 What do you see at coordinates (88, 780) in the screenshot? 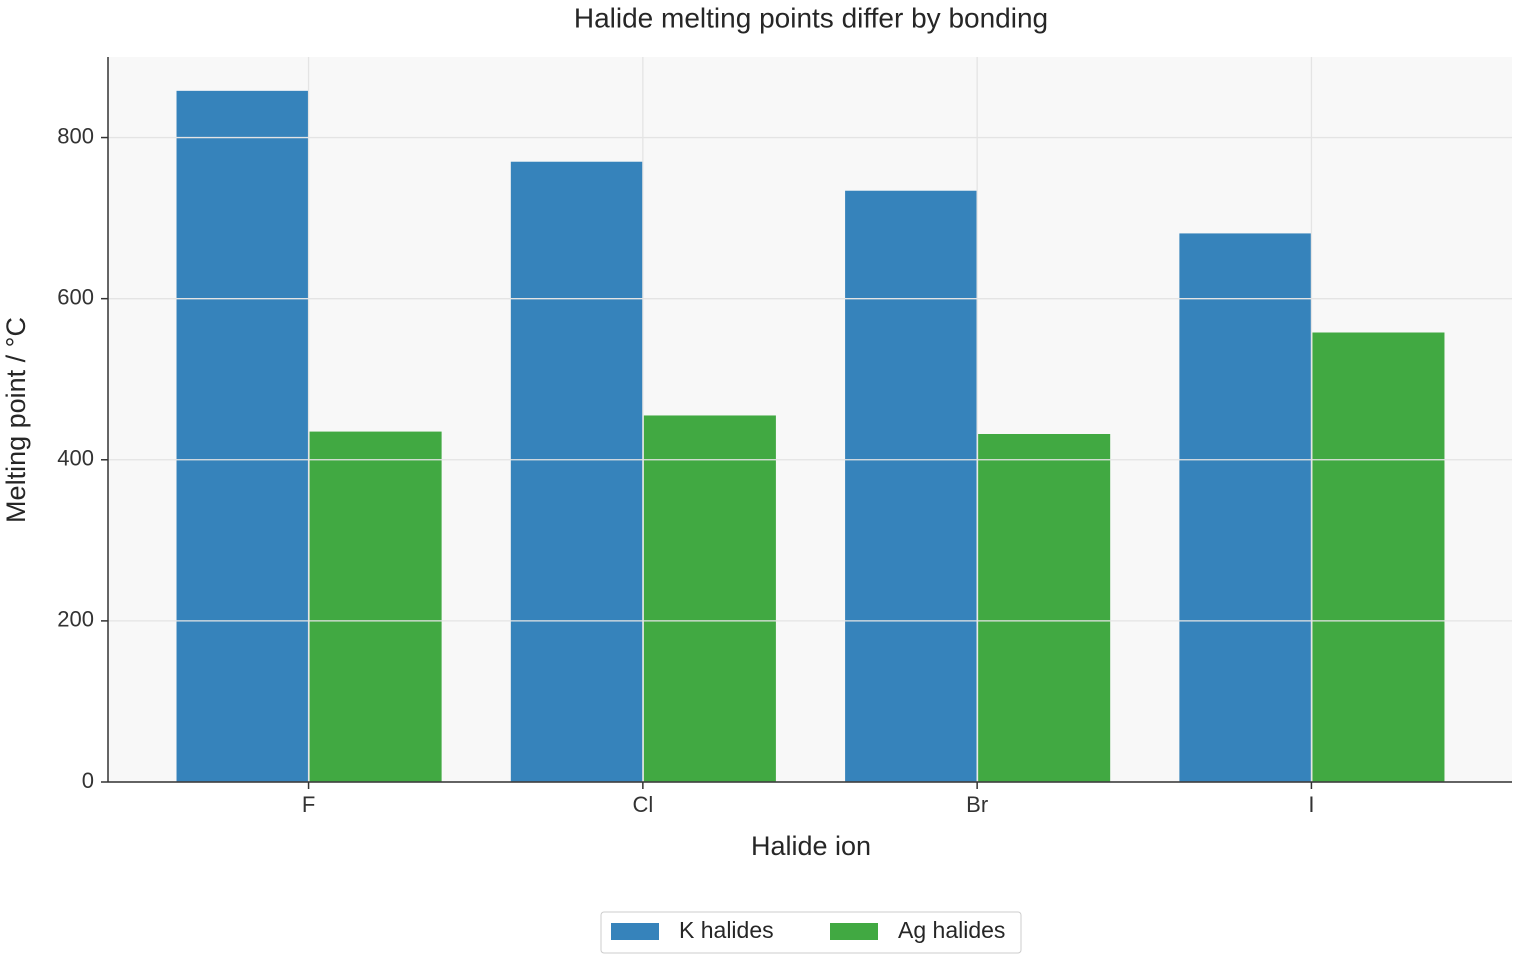
I see `y-tick-label: 0` at bounding box center [88, 780].